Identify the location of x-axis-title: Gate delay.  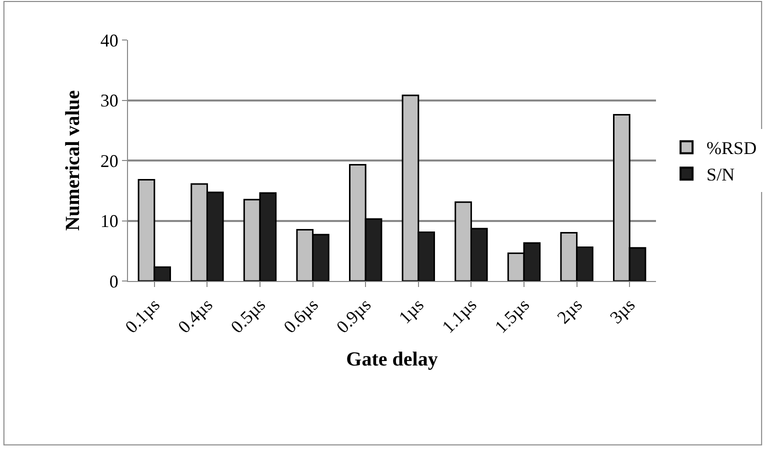
(392, 359).